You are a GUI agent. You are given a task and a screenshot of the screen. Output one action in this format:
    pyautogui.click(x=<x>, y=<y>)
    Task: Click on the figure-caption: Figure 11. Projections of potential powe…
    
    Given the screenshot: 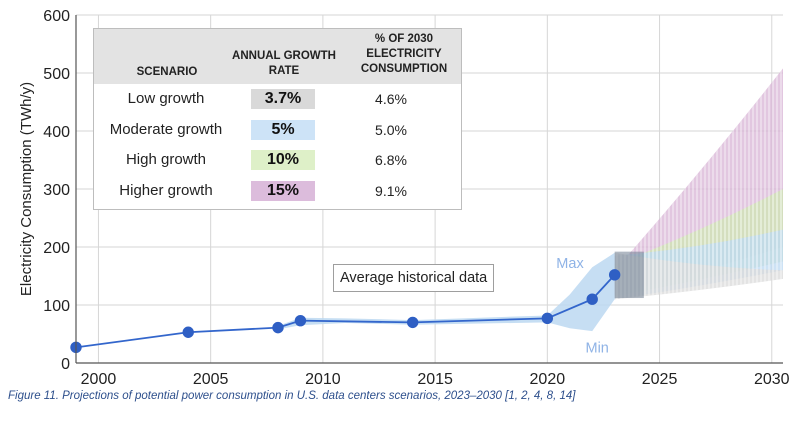 What is the action you would take?
    pyautogui.click(x=292, y=396)
    